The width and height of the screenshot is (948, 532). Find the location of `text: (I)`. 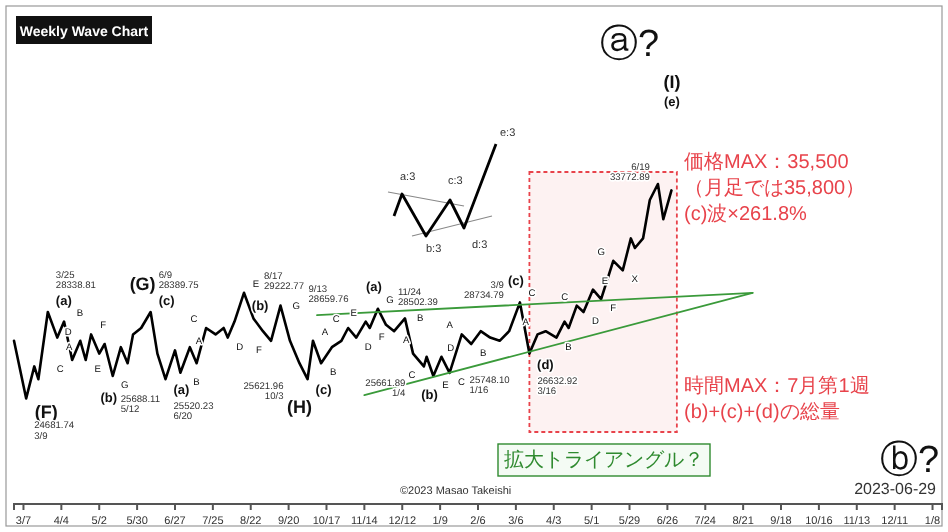

text: (I) is located at coordinates (672, 82).